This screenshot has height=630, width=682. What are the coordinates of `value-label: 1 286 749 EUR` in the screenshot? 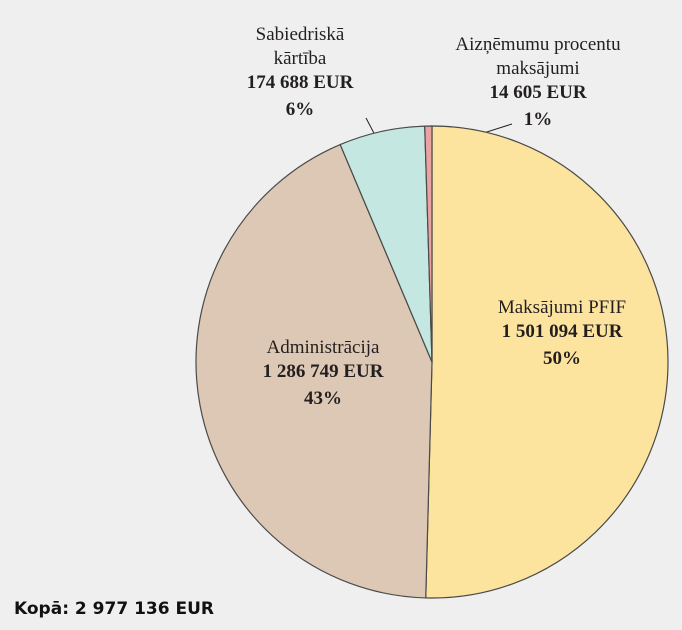 It's located at (323, 371).